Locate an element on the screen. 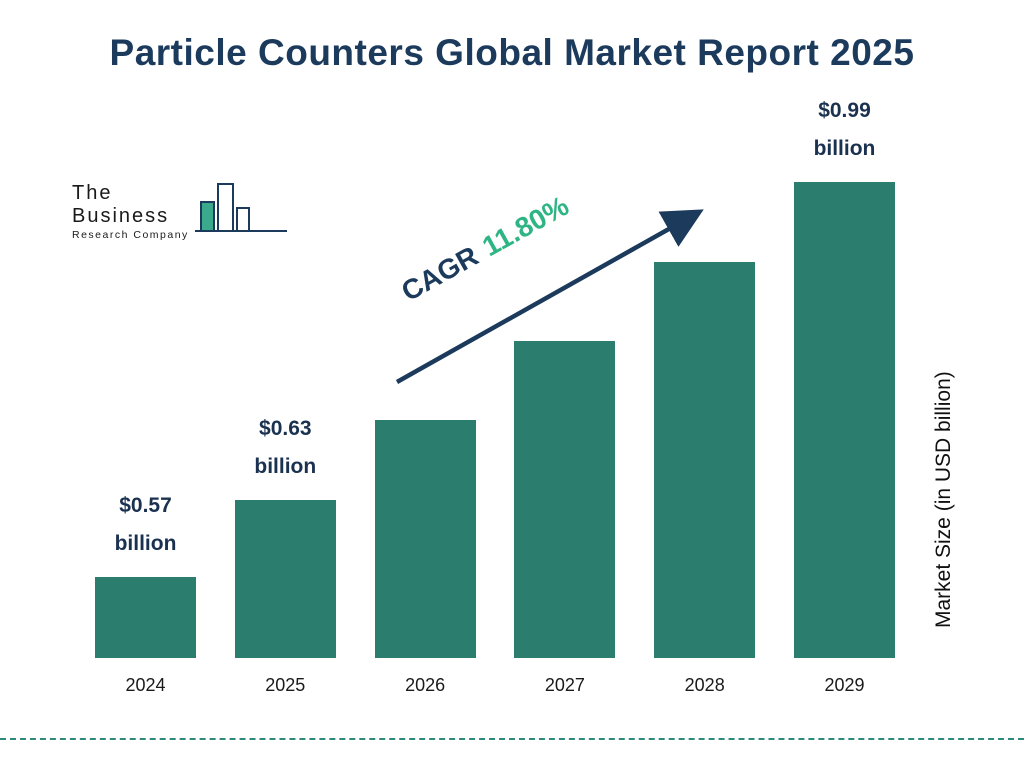 This screenshot has width=1024, height=768. bar-value-amount: $0.63 is located at coordinates (285, 428).